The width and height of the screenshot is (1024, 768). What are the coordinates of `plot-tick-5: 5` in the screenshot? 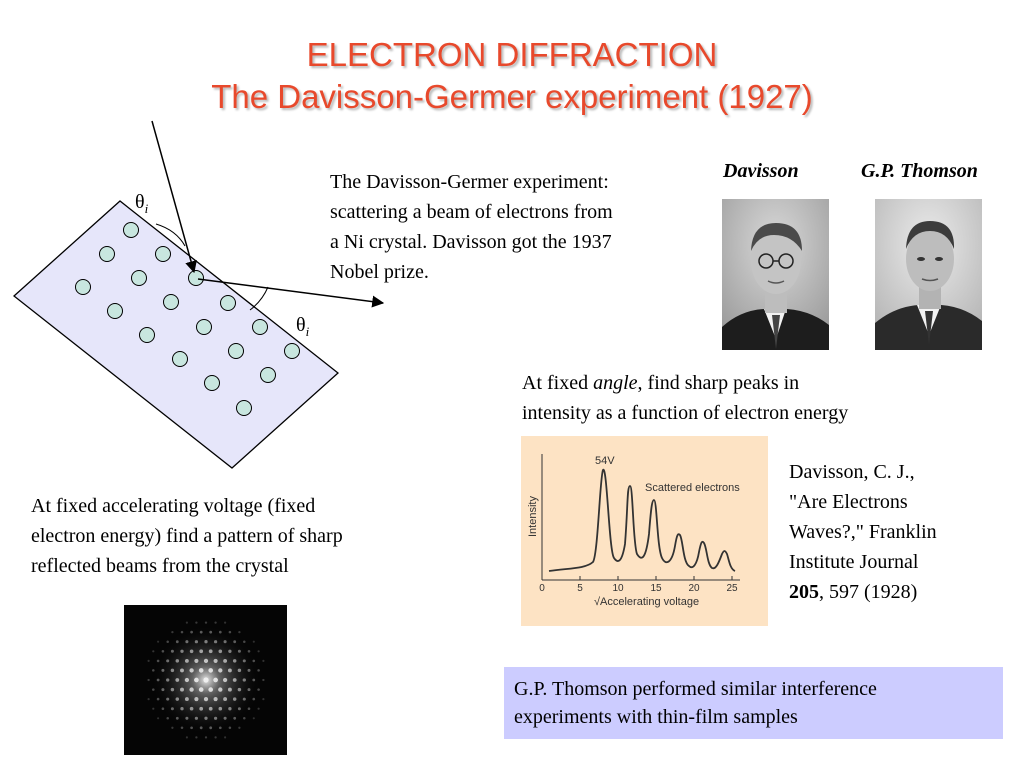 It's located at (580, 588).